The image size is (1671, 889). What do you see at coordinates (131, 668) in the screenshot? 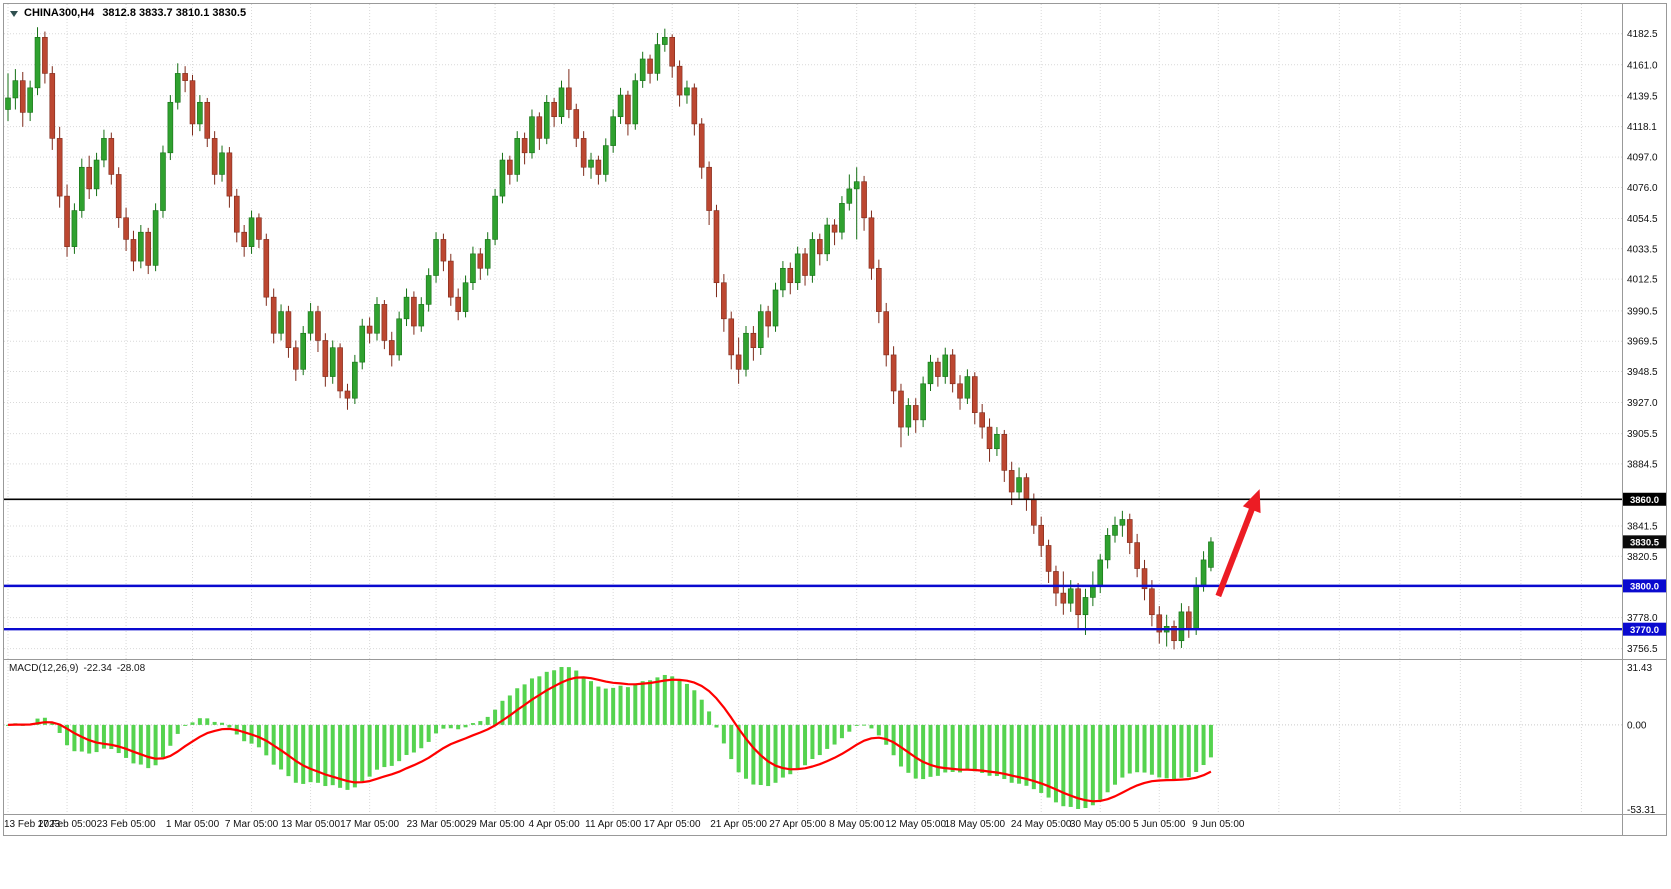
I see `macd-signal-value: -28.08` at bounding box center [131, 668].